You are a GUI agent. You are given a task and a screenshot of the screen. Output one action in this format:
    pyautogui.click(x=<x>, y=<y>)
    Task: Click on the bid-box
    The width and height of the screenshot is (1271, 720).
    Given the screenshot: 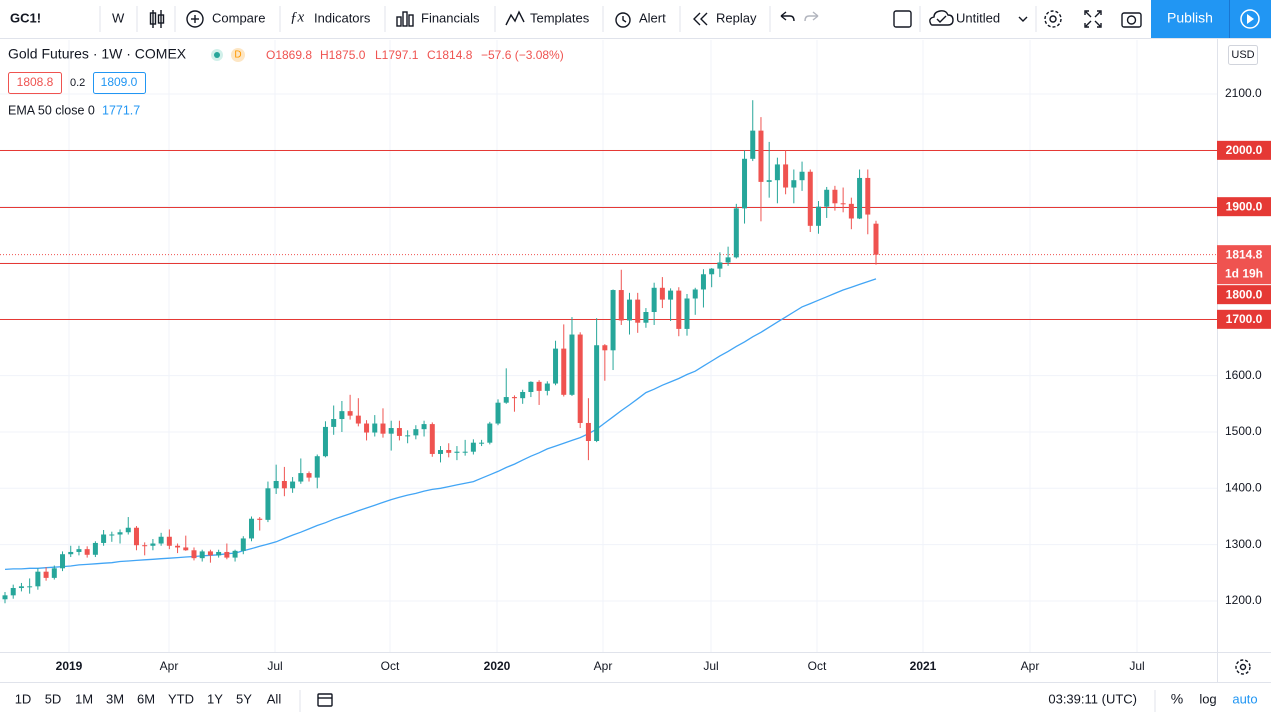 What is the action you would take?
    pyautogui.click(x=35, y=83)
    